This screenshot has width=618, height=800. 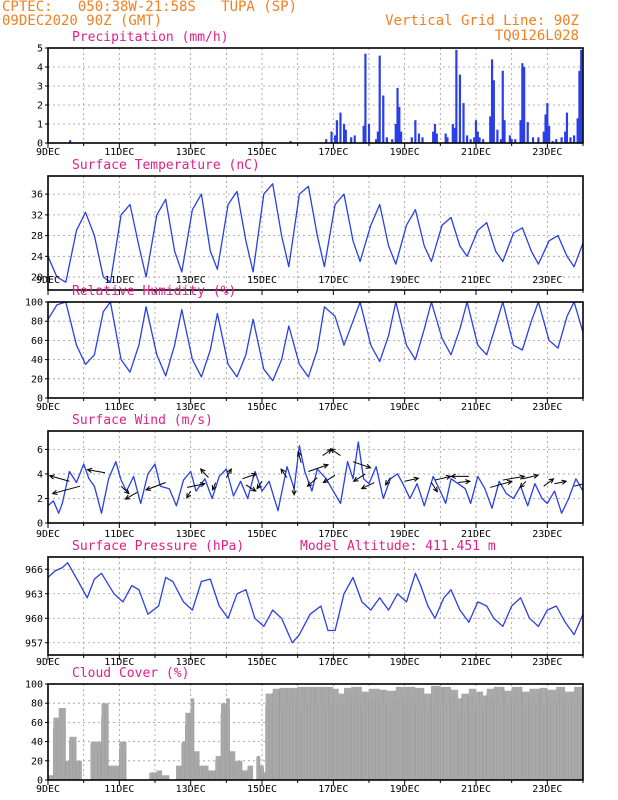 What do you see at coordinates (40, 87) in the screenshot?
I see `y-tick-label: 3` at bounding box center [40, 87].